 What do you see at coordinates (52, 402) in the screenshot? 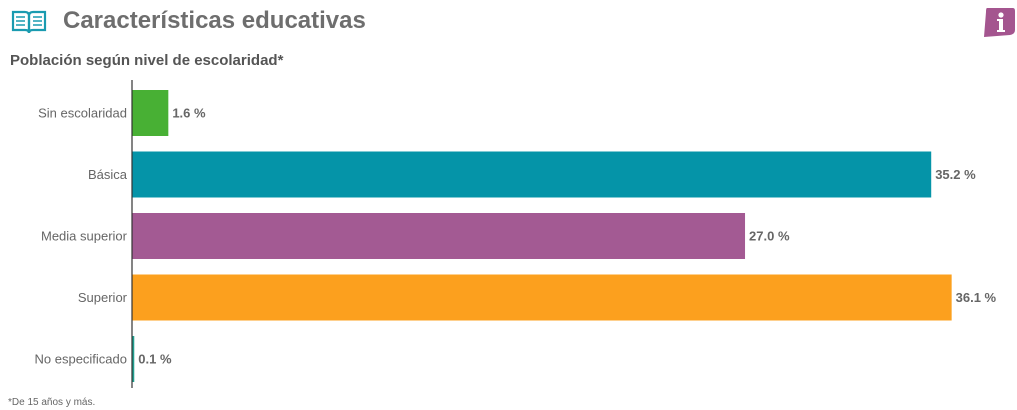
I see `footnote: *De 15 años y más.` at bounding box center [52, 402].